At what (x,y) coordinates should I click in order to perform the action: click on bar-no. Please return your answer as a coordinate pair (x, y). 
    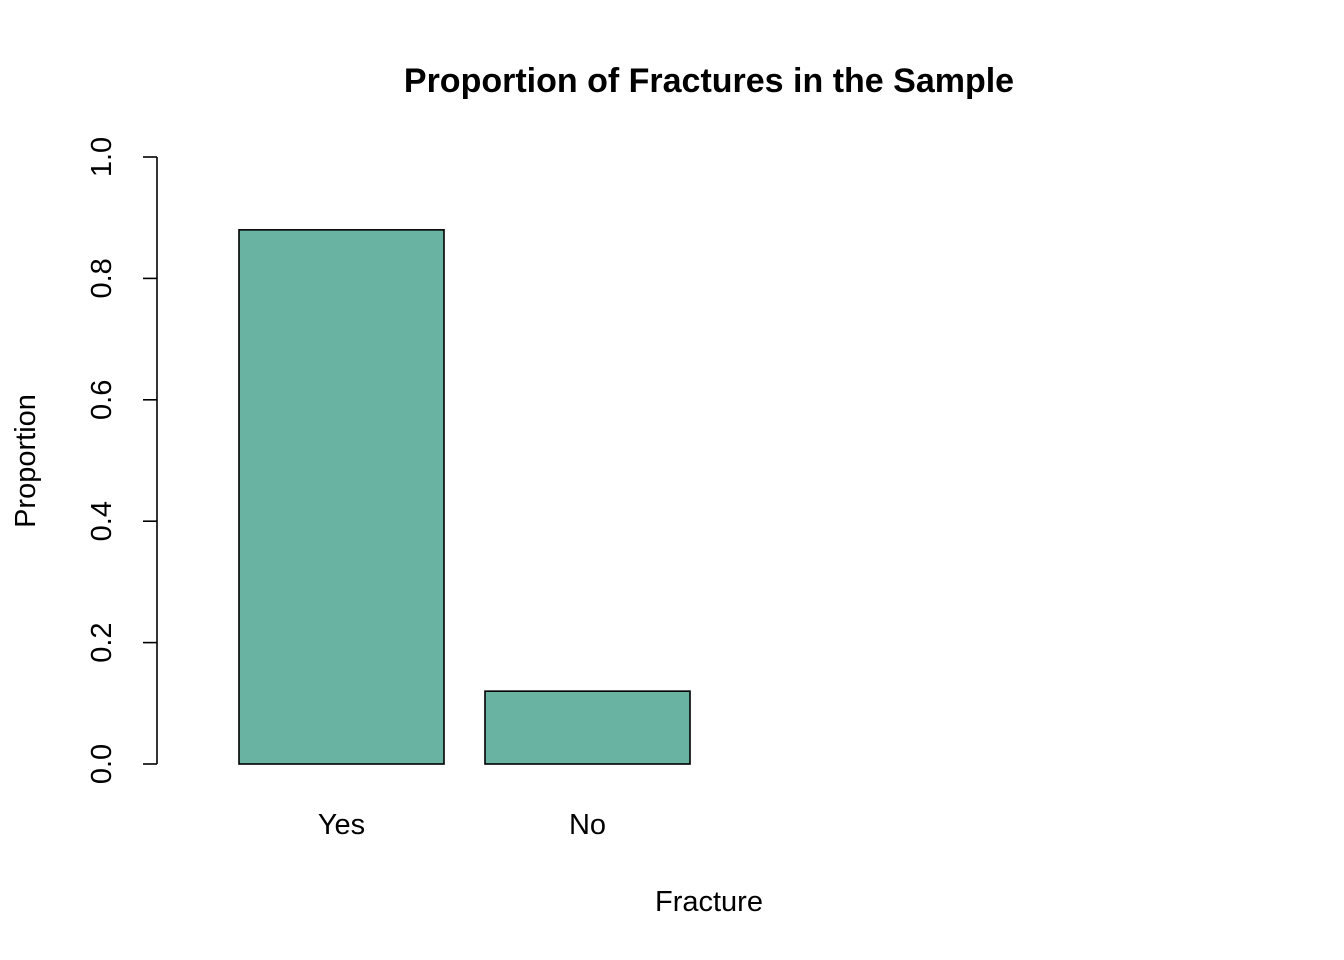
    Looking at the image, I should click on (587, 727).